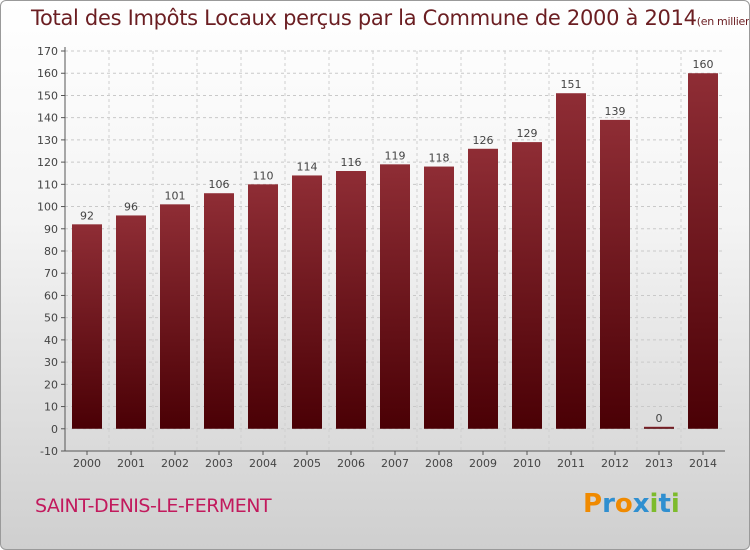 This screenshot has width=750, height=550. I want to click on x-tick-label: 2000, so click(87, 463).